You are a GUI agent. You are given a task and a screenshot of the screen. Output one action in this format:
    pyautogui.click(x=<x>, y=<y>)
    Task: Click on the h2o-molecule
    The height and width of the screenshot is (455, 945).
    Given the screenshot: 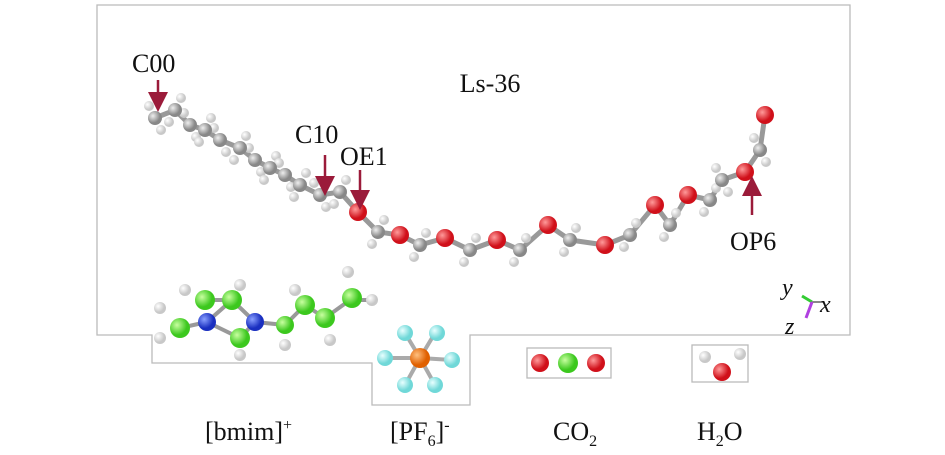 What is the action you would take?
    pyautogui.click(x=722, y=364)
    